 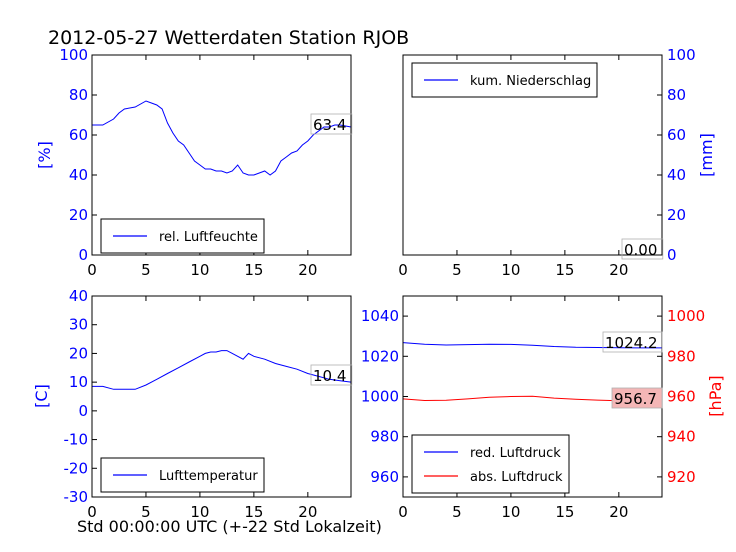 I want to click on value-annotation: 956.7, so click(x=635, y=399).